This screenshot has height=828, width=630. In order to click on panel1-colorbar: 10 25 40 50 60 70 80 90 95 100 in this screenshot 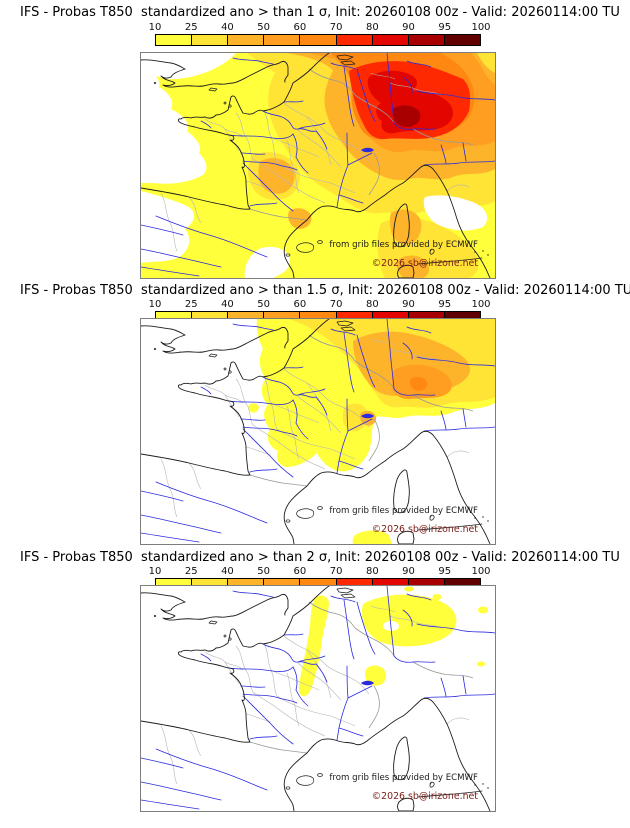, I will do `click(320, 34)`.